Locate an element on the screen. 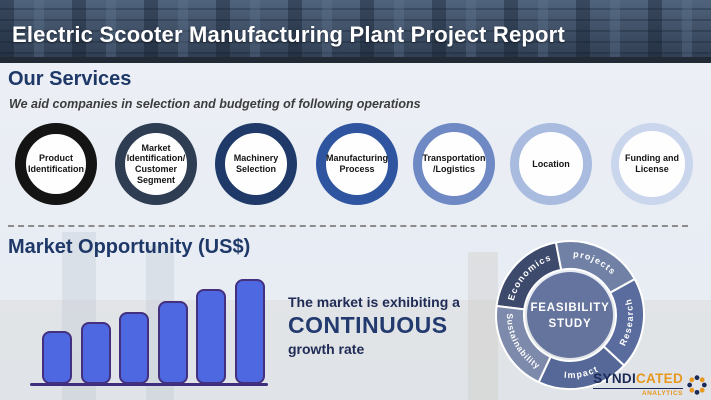 This screenshot has height=400, width=711. service-circle: Transportation /Logistics is located at coordinates (454, 164).